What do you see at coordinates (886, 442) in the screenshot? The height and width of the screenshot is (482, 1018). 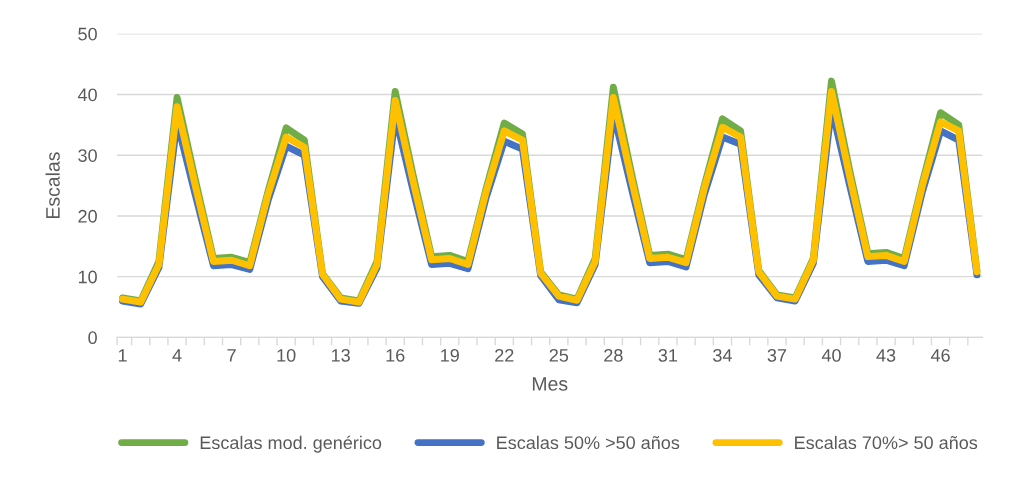 I see `legend-label: Escalas 70%> 50 años` at bounding box center [886, 442].